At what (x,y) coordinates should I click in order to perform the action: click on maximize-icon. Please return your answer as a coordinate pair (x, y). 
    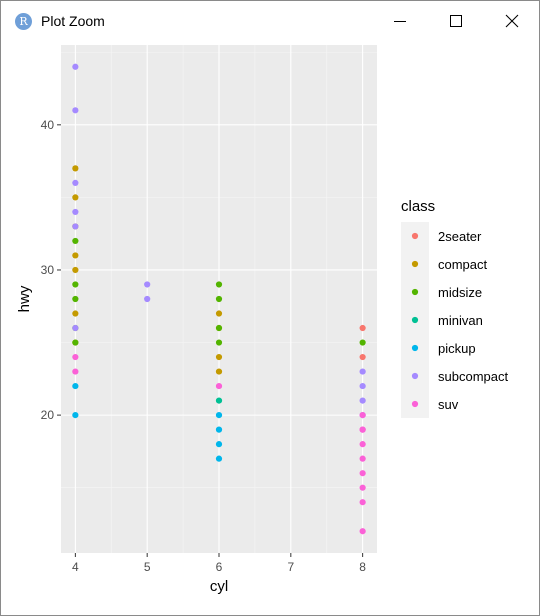
    Looking at the image, I should click on (456, 21).